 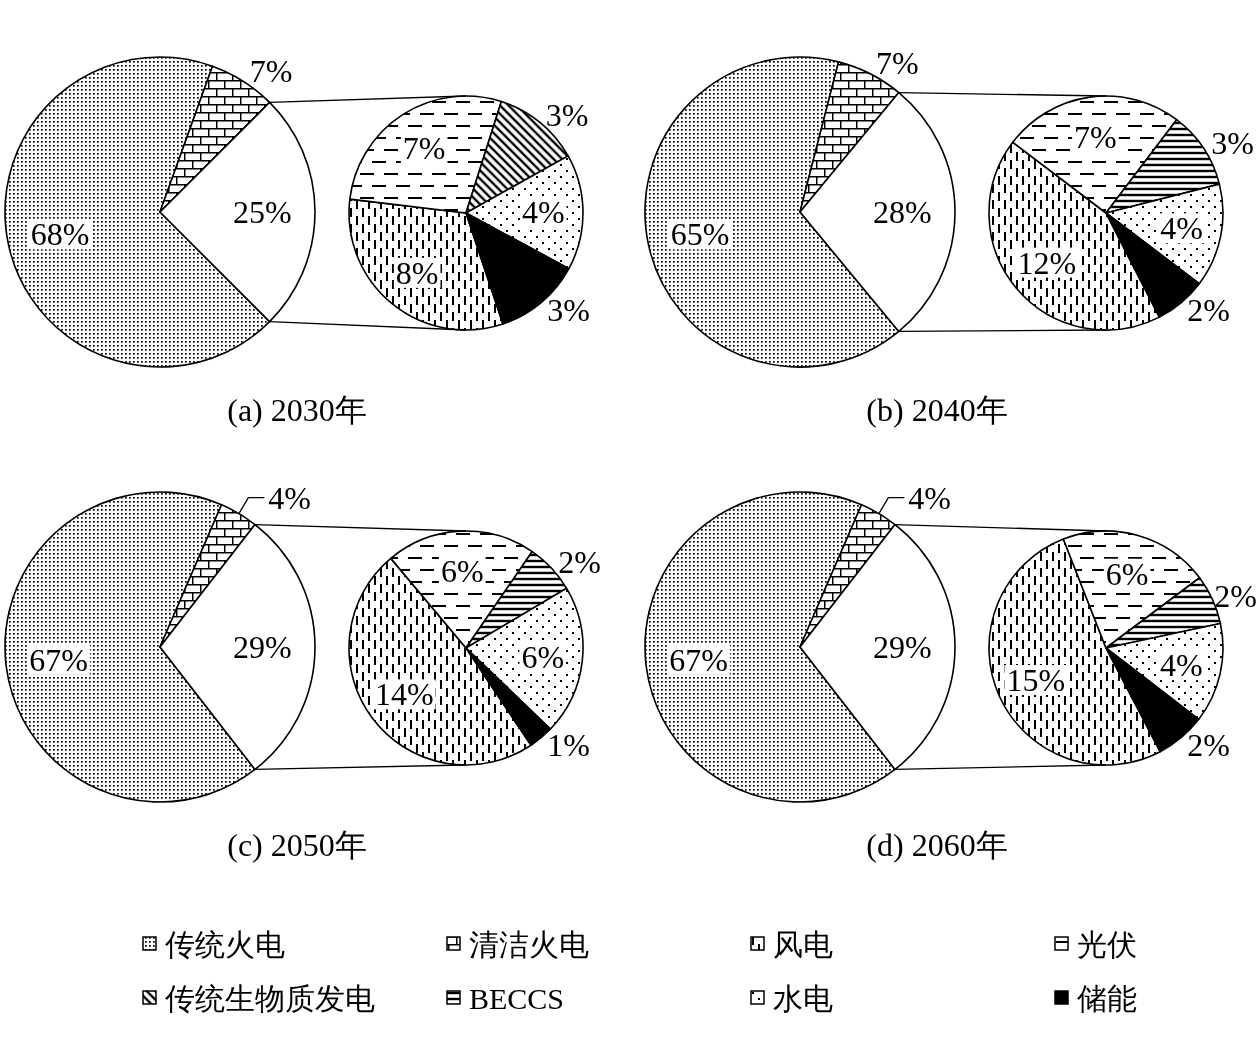 I want to click on caption: (a) 2030年, so click(x=297, y=410).